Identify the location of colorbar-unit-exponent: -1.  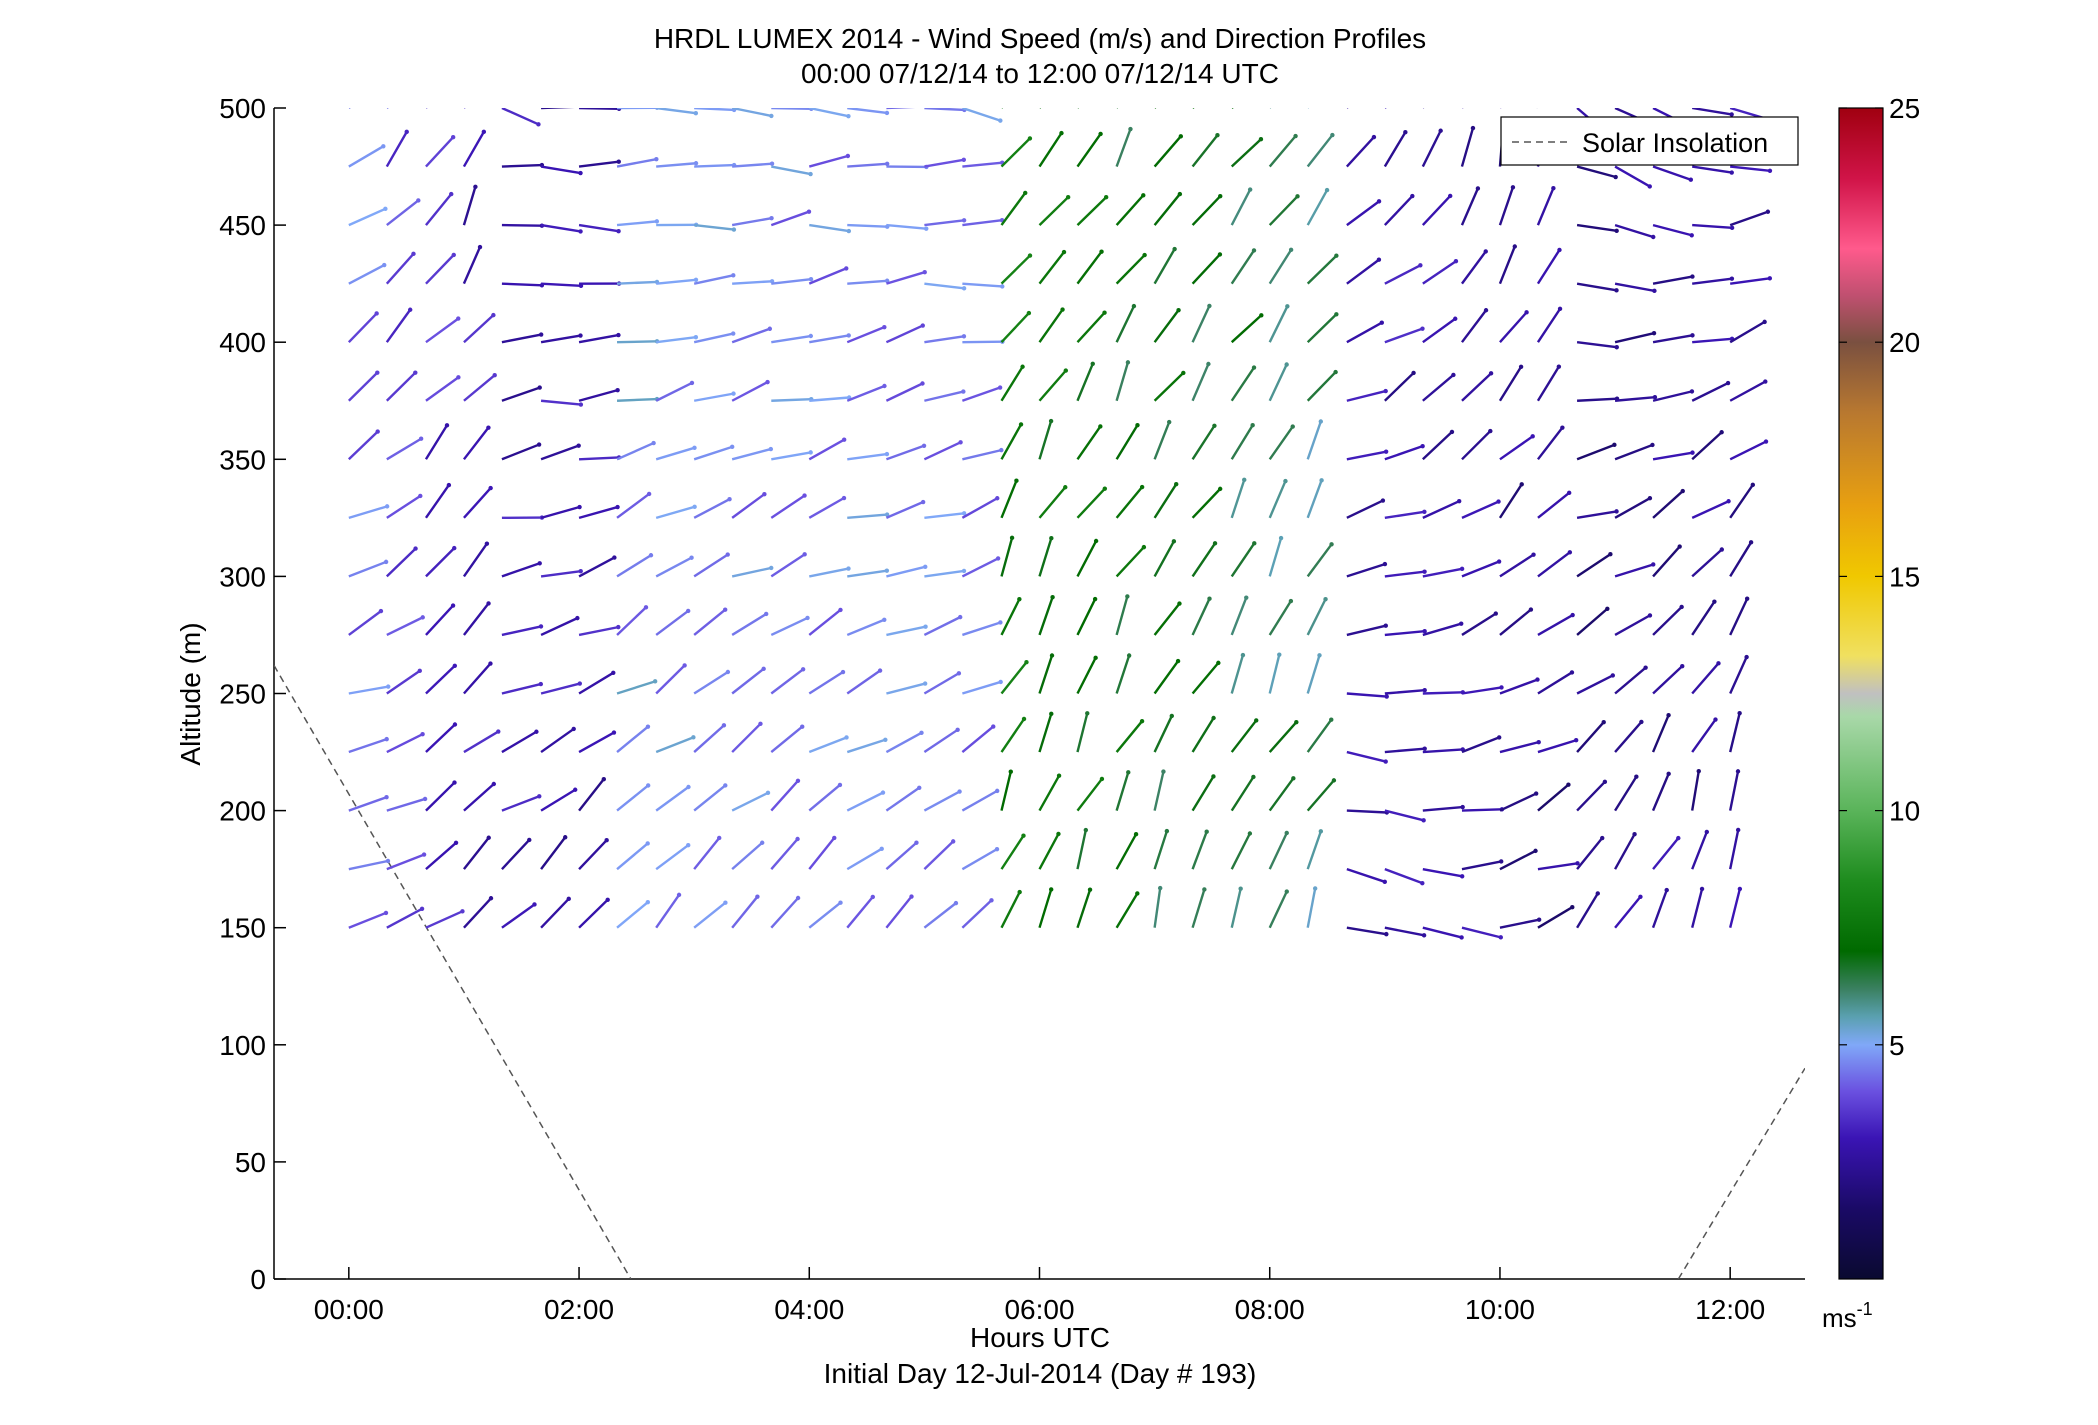
(1865, 1309).